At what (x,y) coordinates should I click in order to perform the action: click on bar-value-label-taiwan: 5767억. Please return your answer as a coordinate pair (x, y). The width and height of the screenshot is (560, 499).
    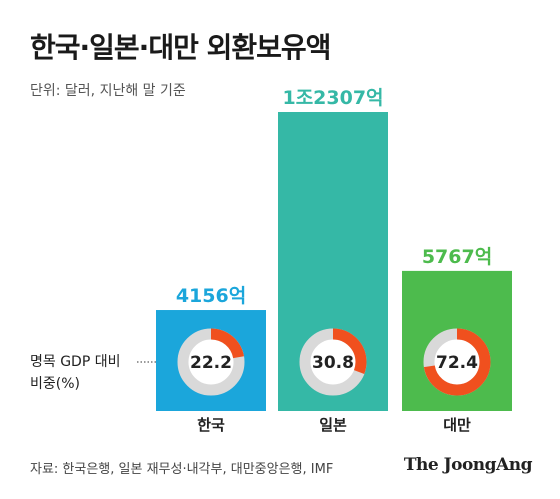
    Looking at the image, I should click on (457, 257).